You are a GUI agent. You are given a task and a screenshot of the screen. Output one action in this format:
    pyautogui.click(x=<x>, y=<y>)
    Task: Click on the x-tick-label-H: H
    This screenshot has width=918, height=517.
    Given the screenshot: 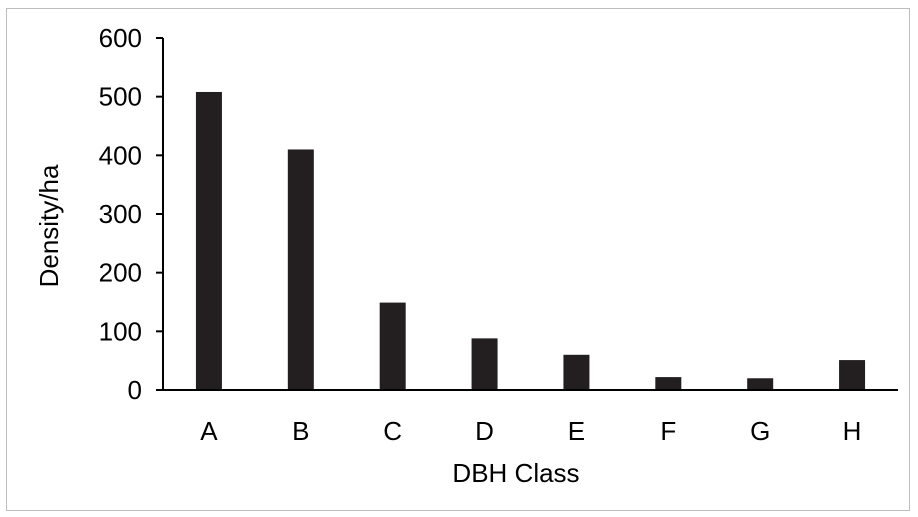 What is the action you would take?
    pyautogui.click(x=852, y=431)
    